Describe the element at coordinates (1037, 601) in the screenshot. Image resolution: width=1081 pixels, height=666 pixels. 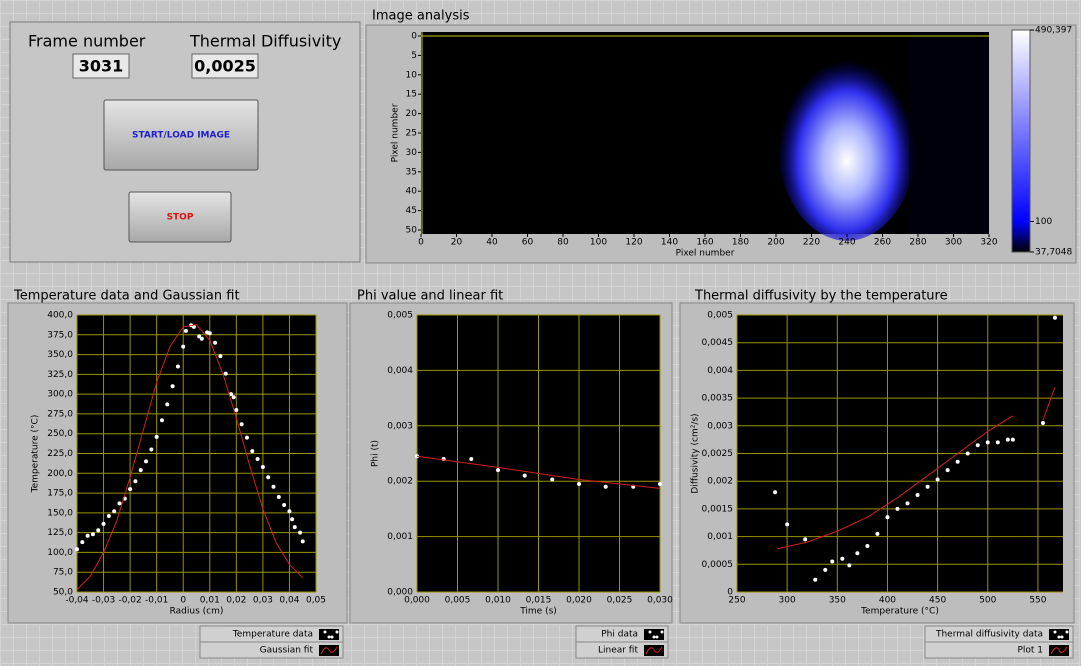
I see `x-tick-label: 550` at that location.